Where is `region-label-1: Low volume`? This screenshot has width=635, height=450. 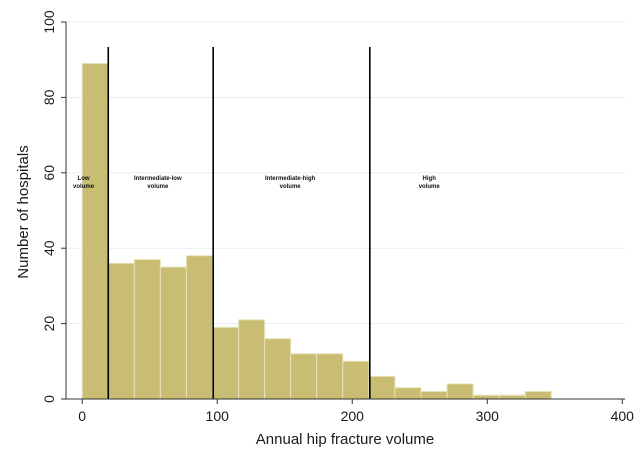
region-label-1: Low volume is located at coordinates (84, 183).